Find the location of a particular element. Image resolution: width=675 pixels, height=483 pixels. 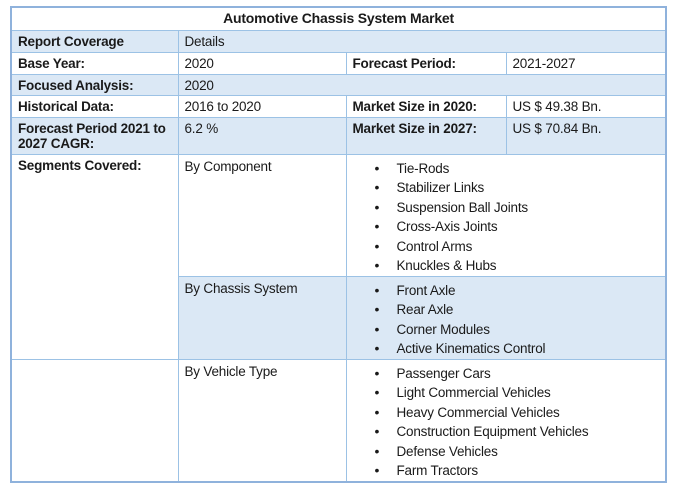

forecast-period-label: Forecast Period: is located at coordinates (426, 63).